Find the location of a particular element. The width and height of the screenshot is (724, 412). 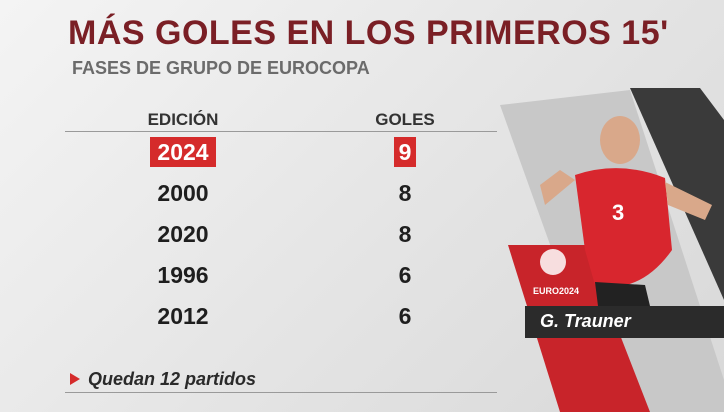

bullet-triangle is located at coordinates (75, 379).